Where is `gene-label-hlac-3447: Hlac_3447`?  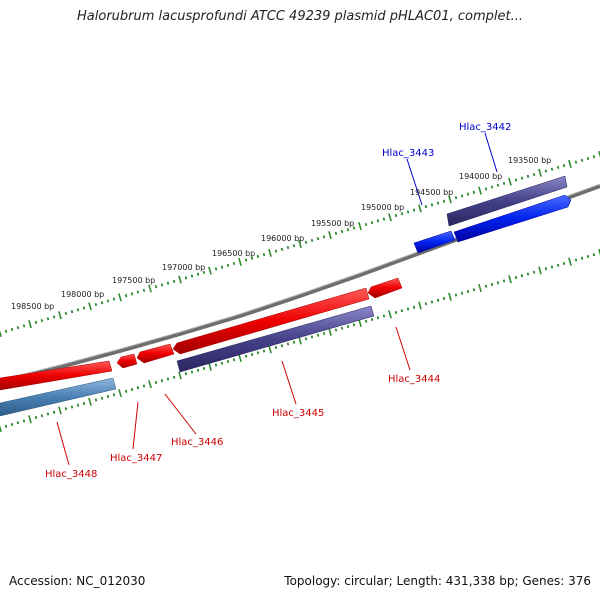
gene-label-hlac-3447: Hlac_3447 is located at coordinates (136, 458).